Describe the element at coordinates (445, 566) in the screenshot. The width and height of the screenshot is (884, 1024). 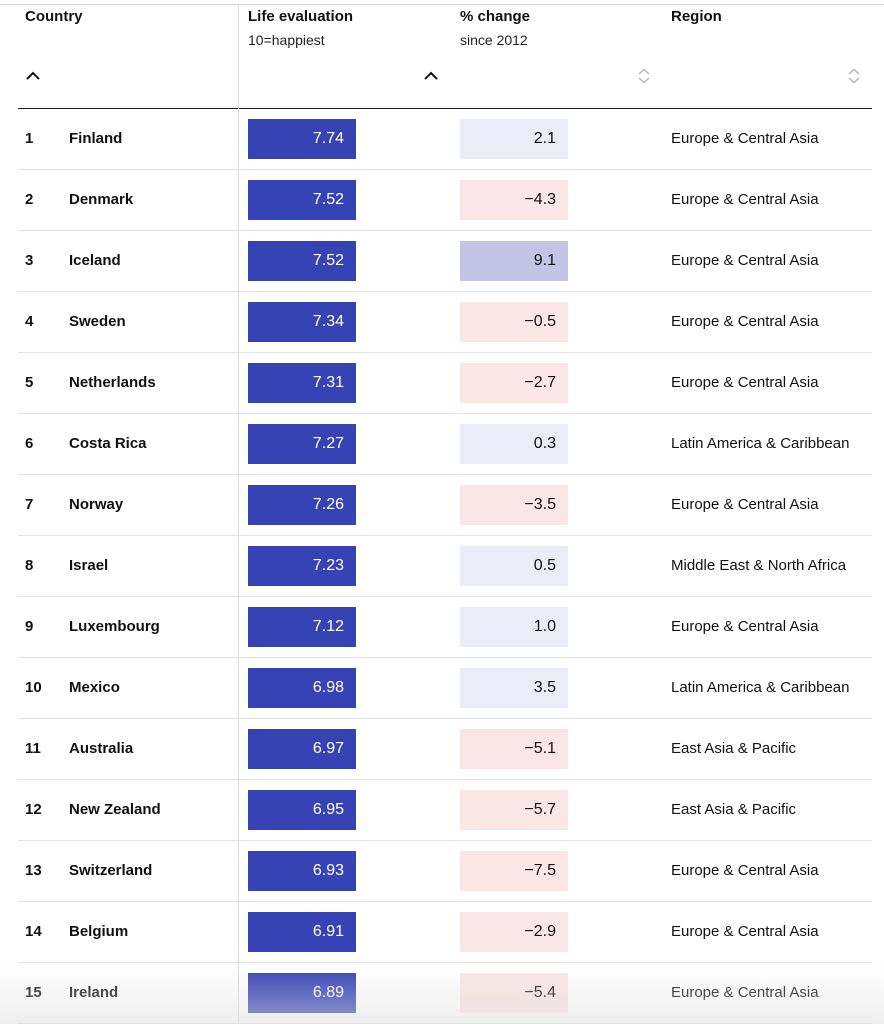
I see `table-row: 8 Israel 7.23 0.5 Middle East & North Africa` at that location.